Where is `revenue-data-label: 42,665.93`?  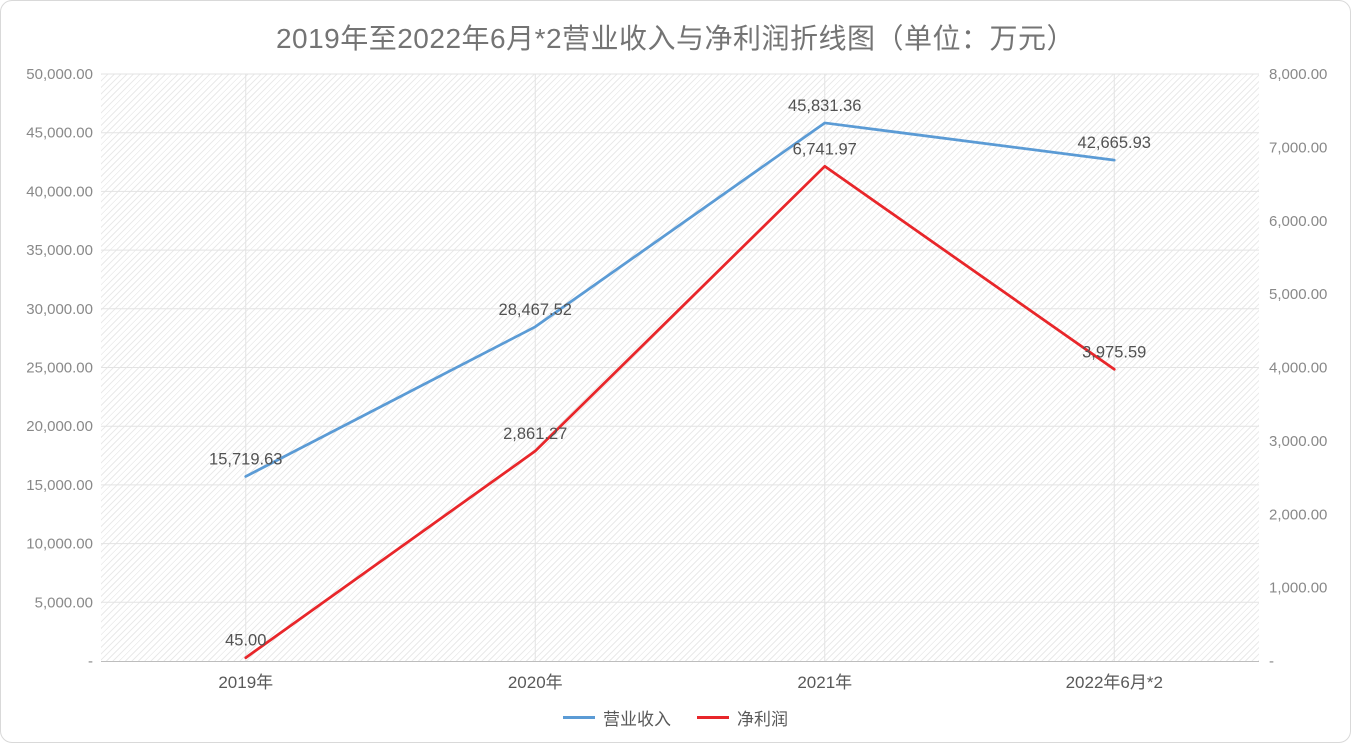 revenue-data-label: 42,665.93 is located at coordinates (1114, 143).